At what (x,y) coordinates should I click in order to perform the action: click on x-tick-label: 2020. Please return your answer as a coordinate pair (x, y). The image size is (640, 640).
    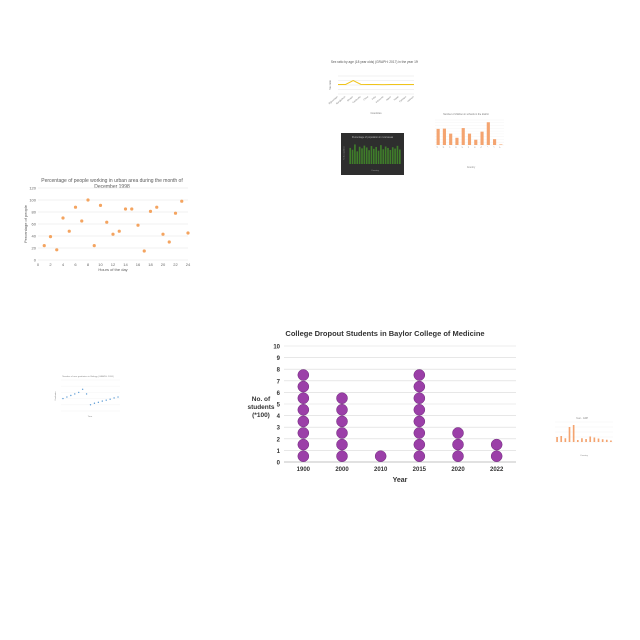
    Looking at the image, I should click on (458, 470).